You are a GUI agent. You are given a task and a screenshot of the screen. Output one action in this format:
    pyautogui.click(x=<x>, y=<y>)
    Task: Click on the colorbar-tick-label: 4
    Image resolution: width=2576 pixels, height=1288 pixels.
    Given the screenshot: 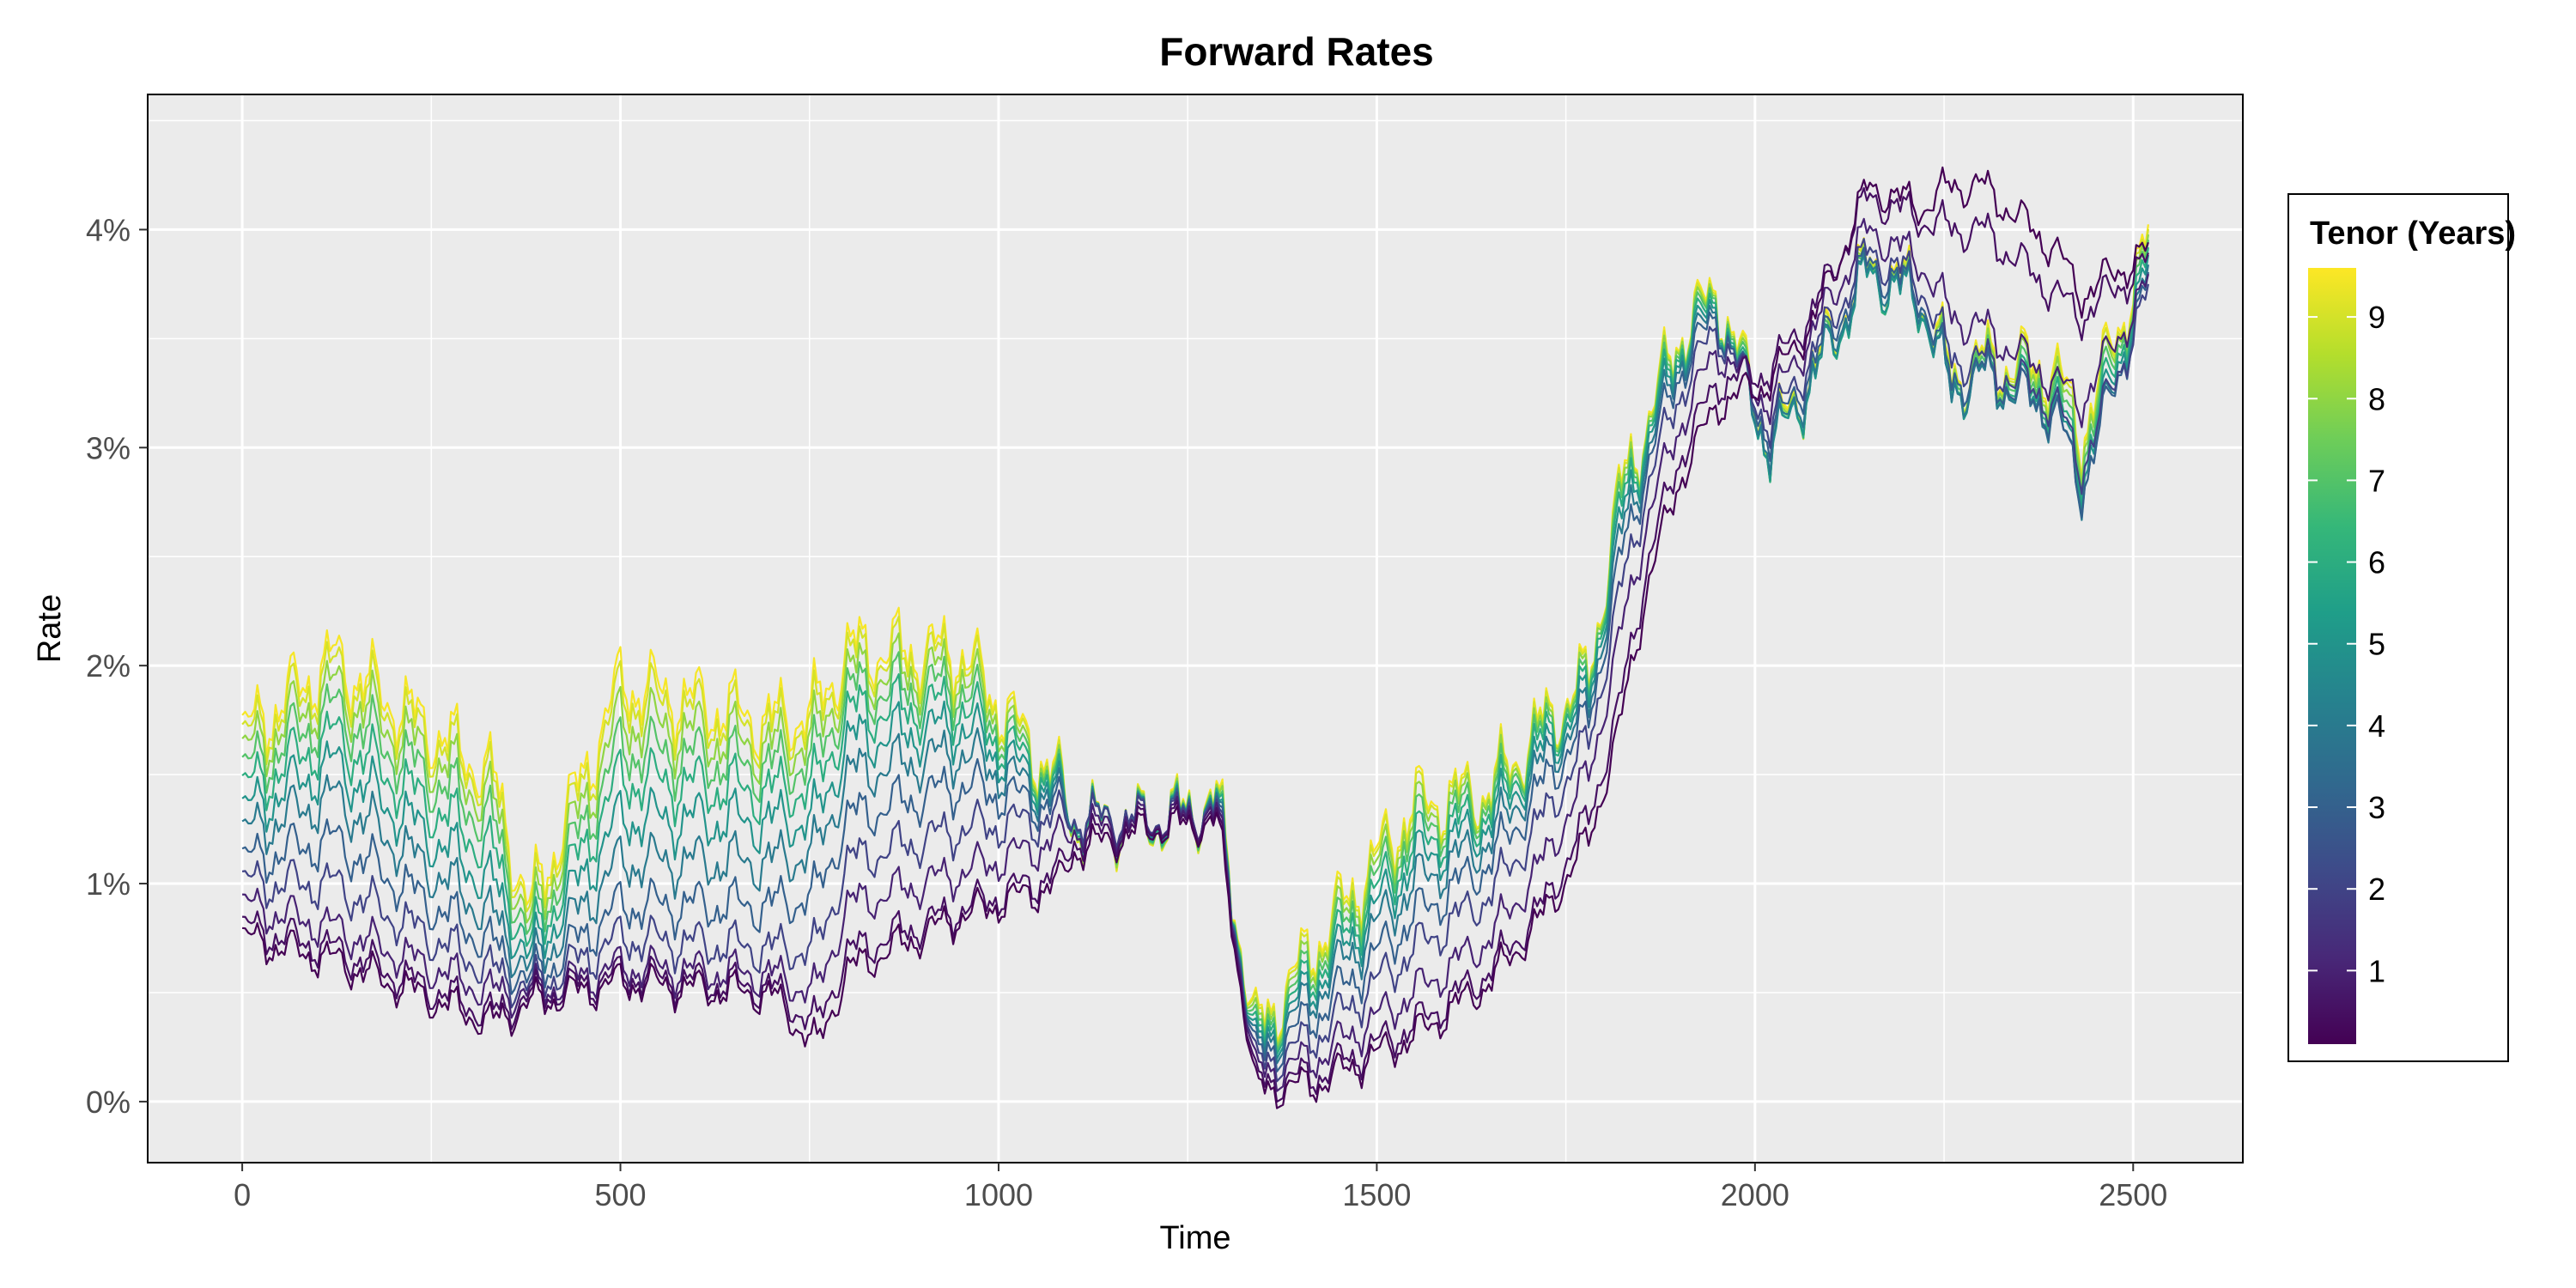 What is the action you would take?
    pyautogui.click(x=2376, y=726)
    